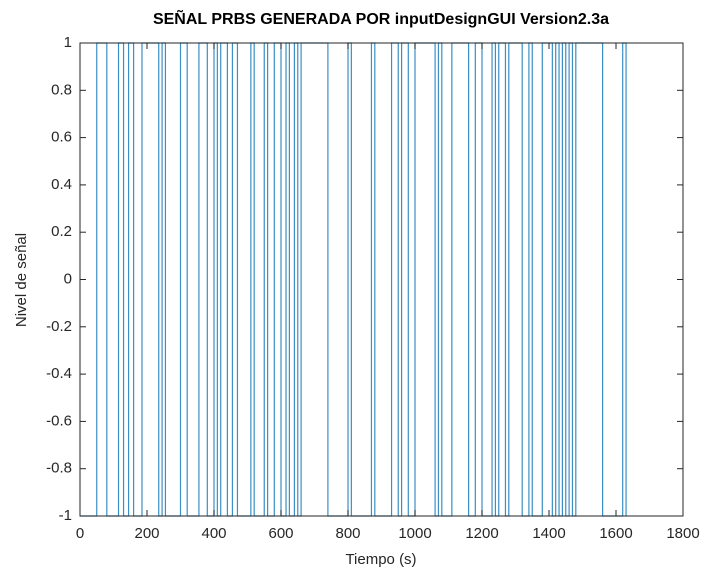  I want to click on x-axis-label: Tiempo (s), so click(380, 559).